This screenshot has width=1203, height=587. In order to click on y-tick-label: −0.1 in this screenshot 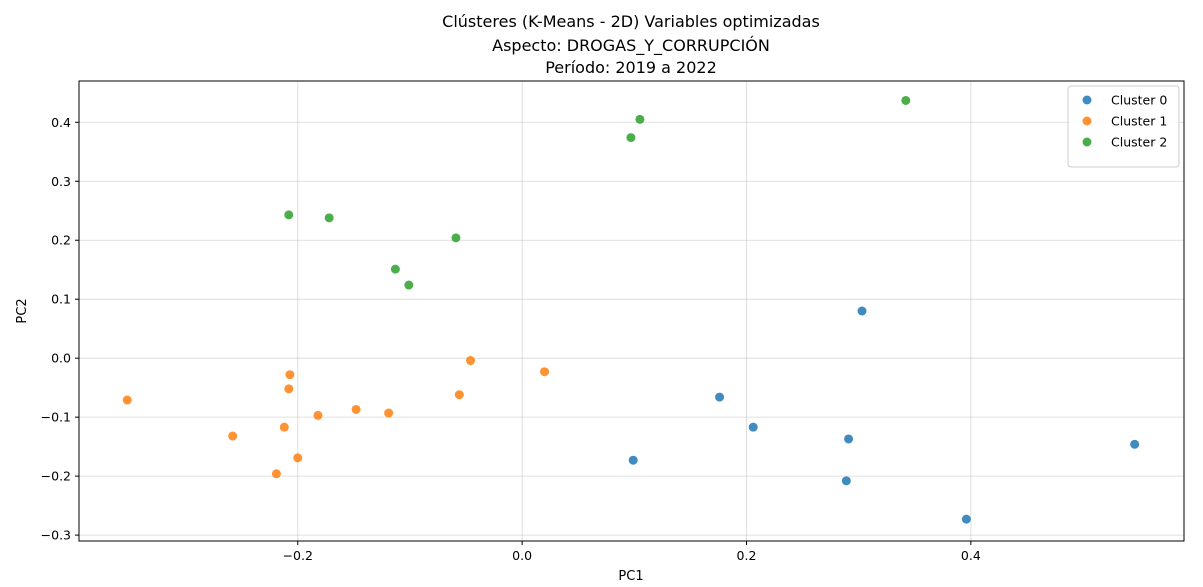, I will do `click(56, 417)`.